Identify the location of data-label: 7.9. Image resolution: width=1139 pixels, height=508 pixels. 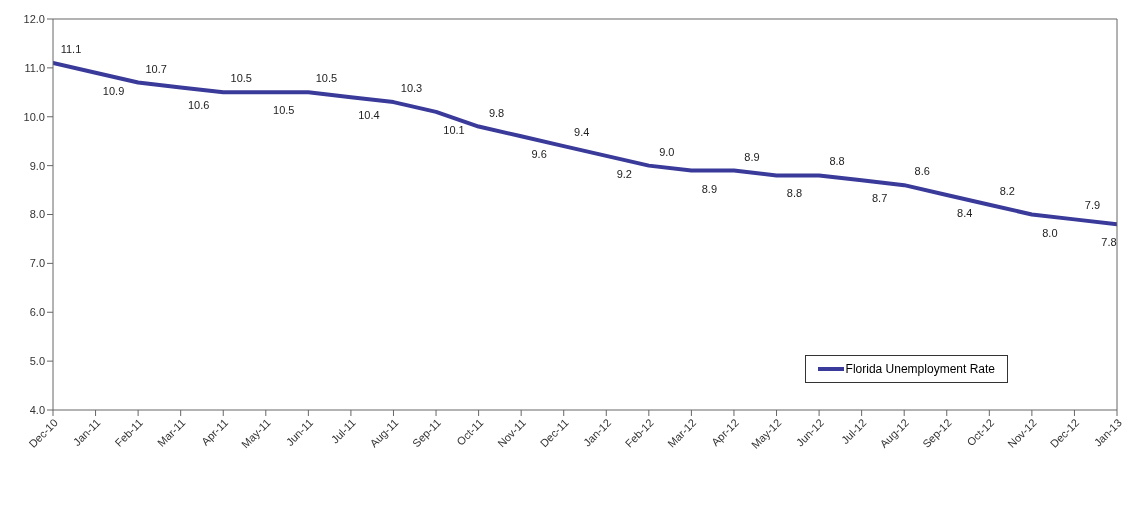
(1092, 205).